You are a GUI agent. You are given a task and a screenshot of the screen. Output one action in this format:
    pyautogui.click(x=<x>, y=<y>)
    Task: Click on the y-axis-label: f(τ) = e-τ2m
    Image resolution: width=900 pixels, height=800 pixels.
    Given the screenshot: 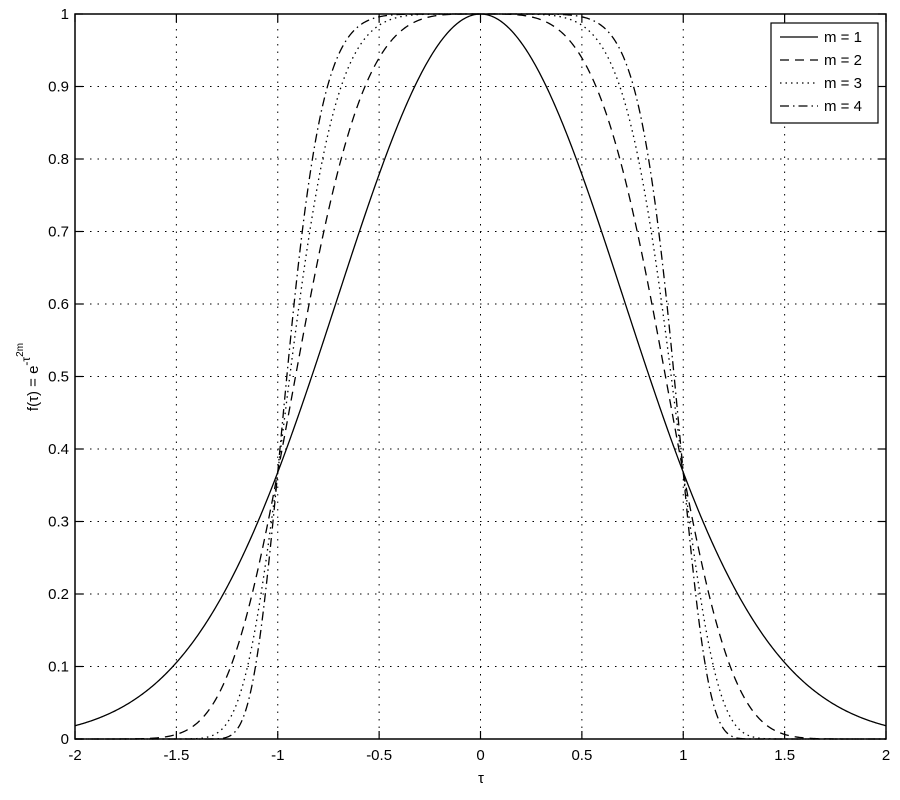 What is the action you would take?
    pyautogui.click(x=28, y=377)
    